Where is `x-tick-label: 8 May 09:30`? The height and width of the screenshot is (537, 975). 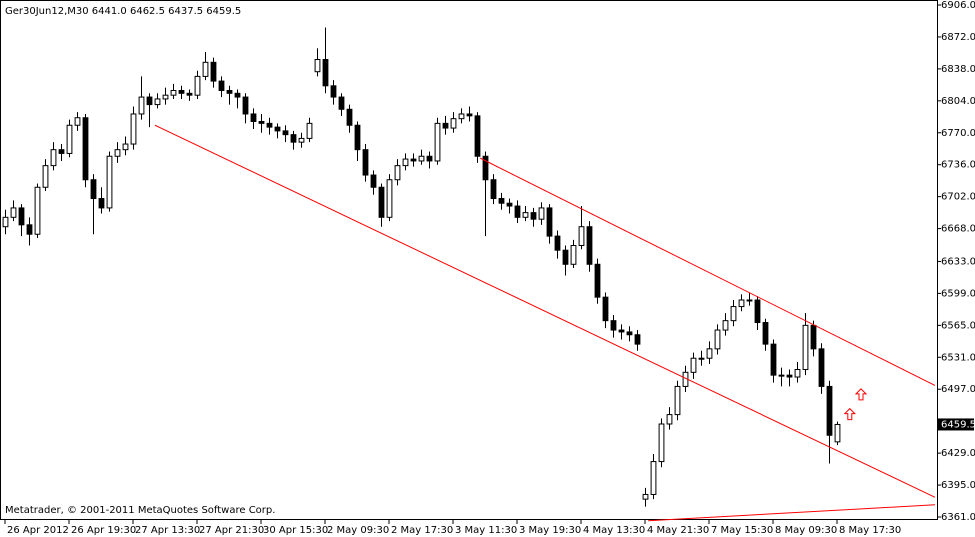 x-tick-label: 8 May 09:30 is located at coordinates (806, 530).